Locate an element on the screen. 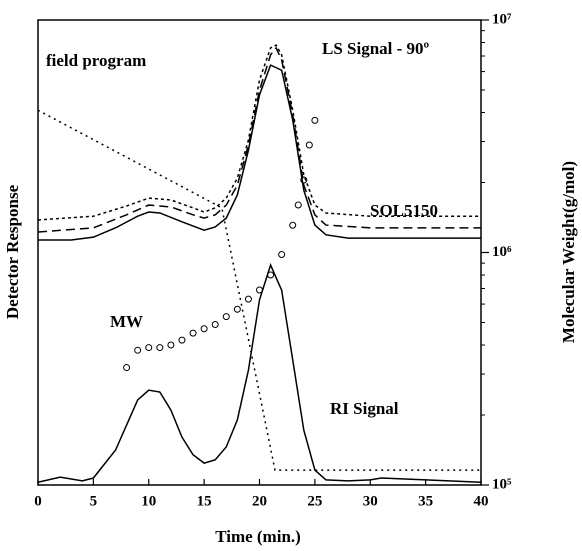 Image resolution: width=582 pixels, height=551 pixels. x-tick-label: 10 is located at coordinates (148, 501).